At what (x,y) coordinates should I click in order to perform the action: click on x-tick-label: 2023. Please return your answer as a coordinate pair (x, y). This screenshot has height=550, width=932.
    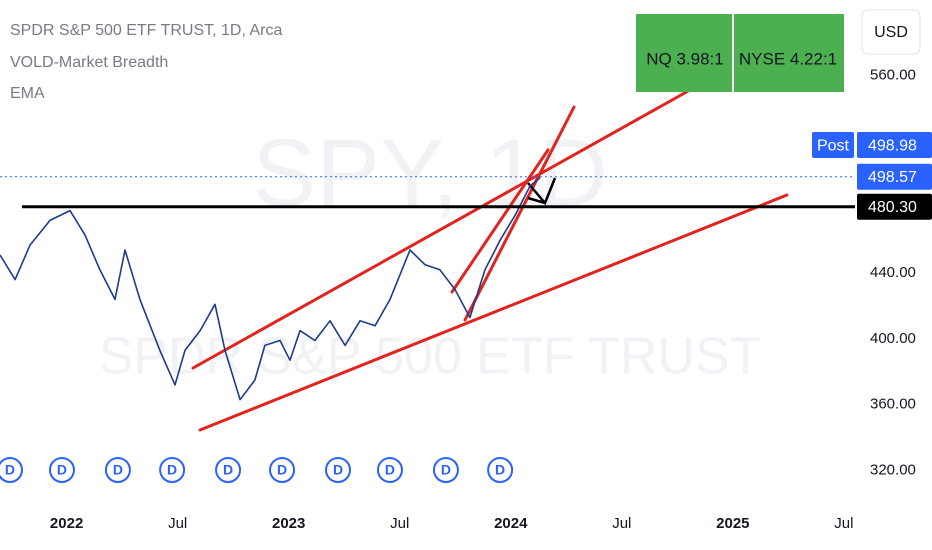
    Looking at the image, I should click on (288, 523).